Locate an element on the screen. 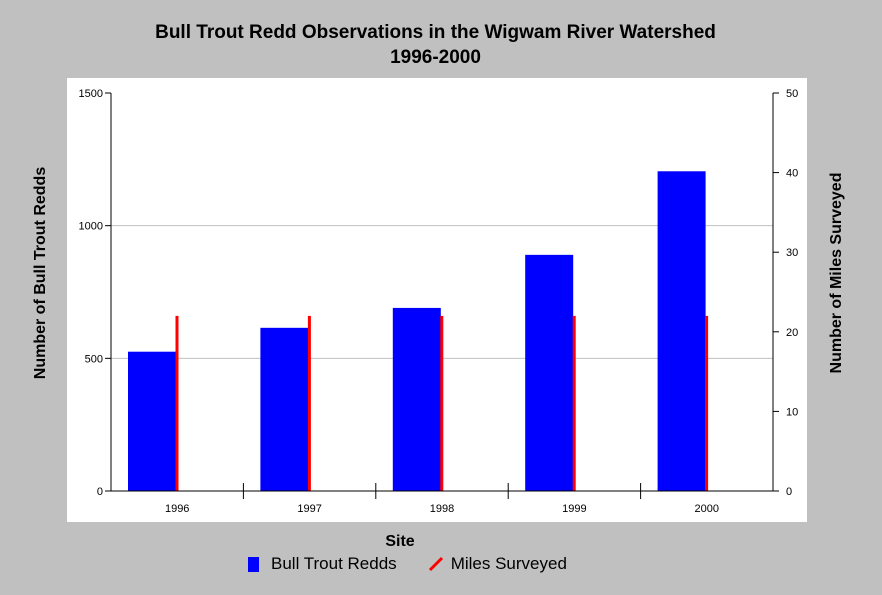 This screenshot has height=595, width=882. y-tick-label: 1000 is located at coordinates (91, 227).